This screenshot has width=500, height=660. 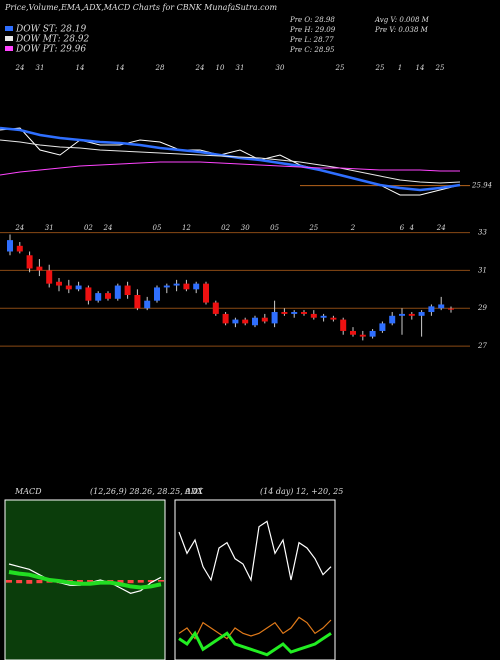 I want to click on panel-subtitle: (12,26,9) 28.26, 28.25, 0.01, so click(x=146, y=491).